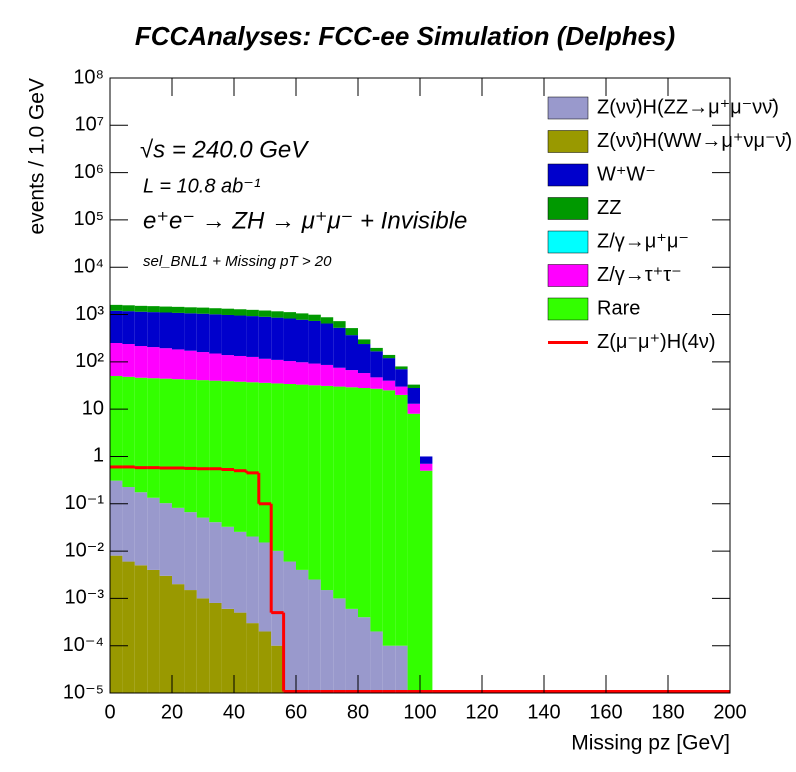 This screenshot has width=796, height=772. Describe the element at coordinates (85, 550) in the screenshot. I see `y-tick-label: 10⁻²` at that location.